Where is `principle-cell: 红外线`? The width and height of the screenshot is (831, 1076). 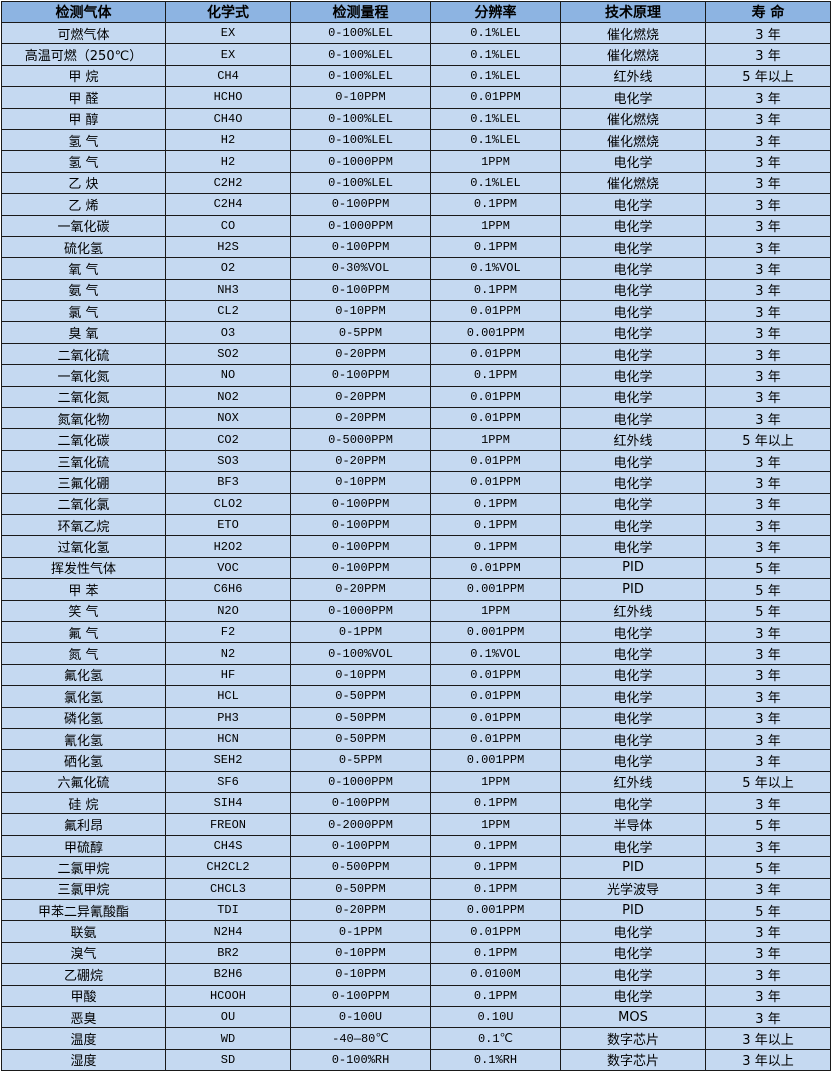 principle-cell: 红外线 is located at coordinates (633, 610).